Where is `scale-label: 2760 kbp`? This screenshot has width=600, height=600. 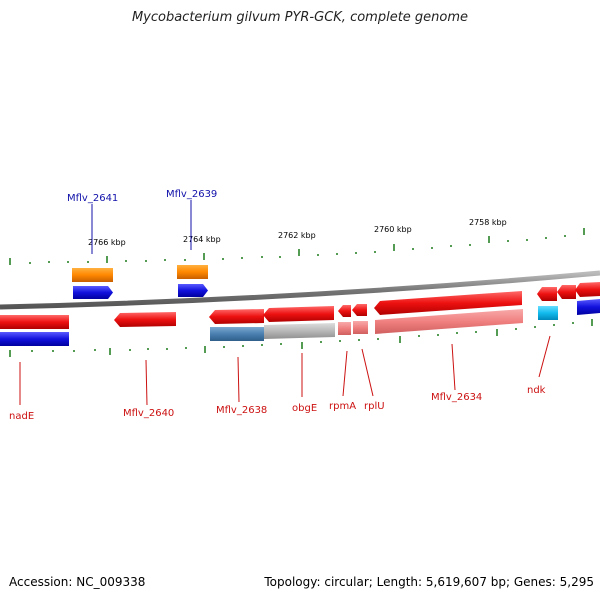
scale-label: 2760 kbp is located at coordinates (393, 229).